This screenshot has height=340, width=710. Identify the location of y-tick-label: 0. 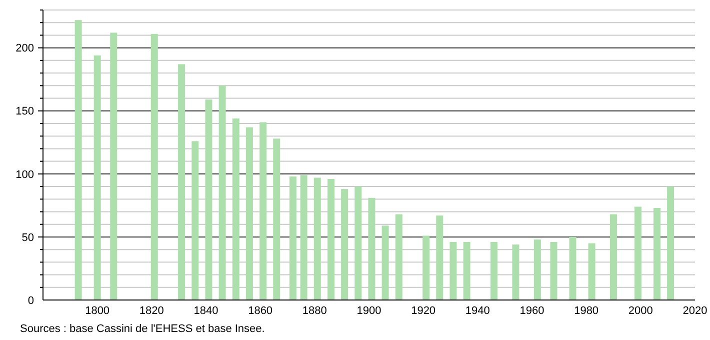
(31, 300).